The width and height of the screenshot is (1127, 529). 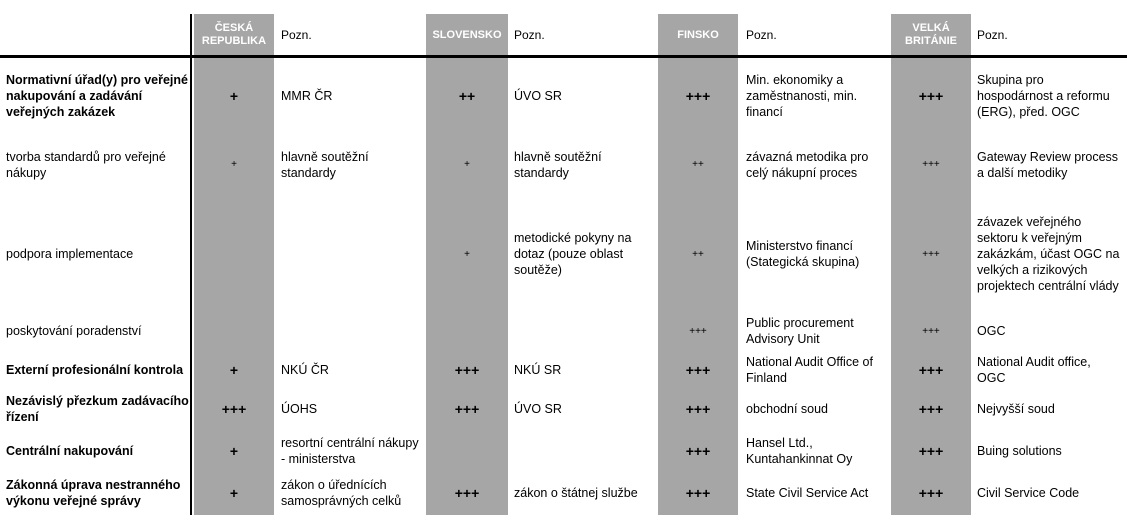 What do you see at coordinates (307, 96) in the screenshot?
I see `note-cell: MMR ČR` at bounding box center [307, 96].